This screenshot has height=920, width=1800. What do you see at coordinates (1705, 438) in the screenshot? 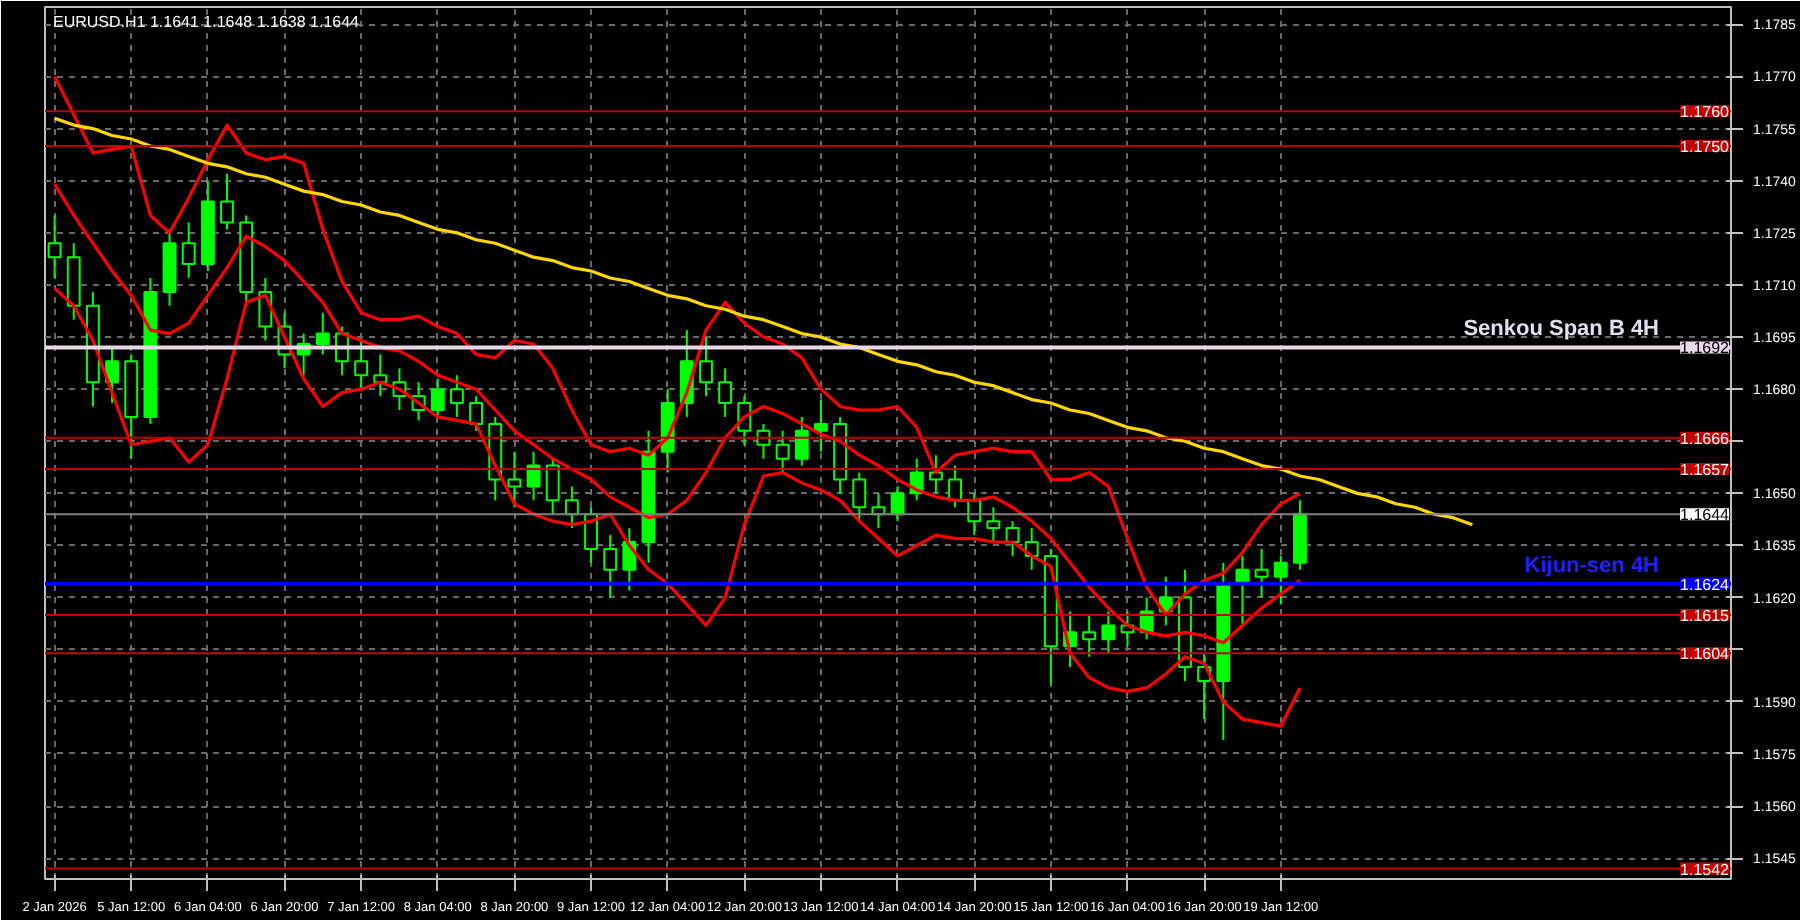
I see `ref-line-label: 1.1666` at bounding box center [1705, 438].